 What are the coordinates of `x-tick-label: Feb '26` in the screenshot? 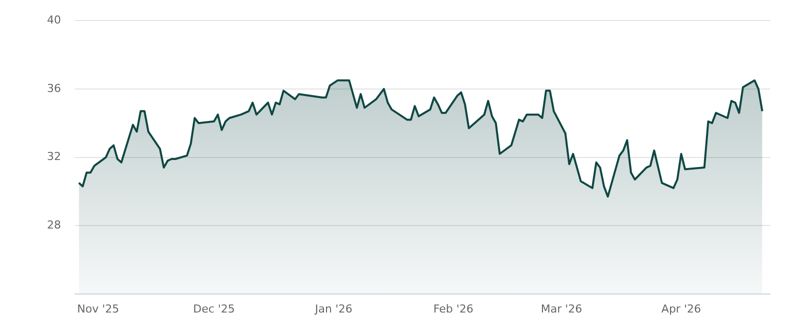 It's located at (453, 309).